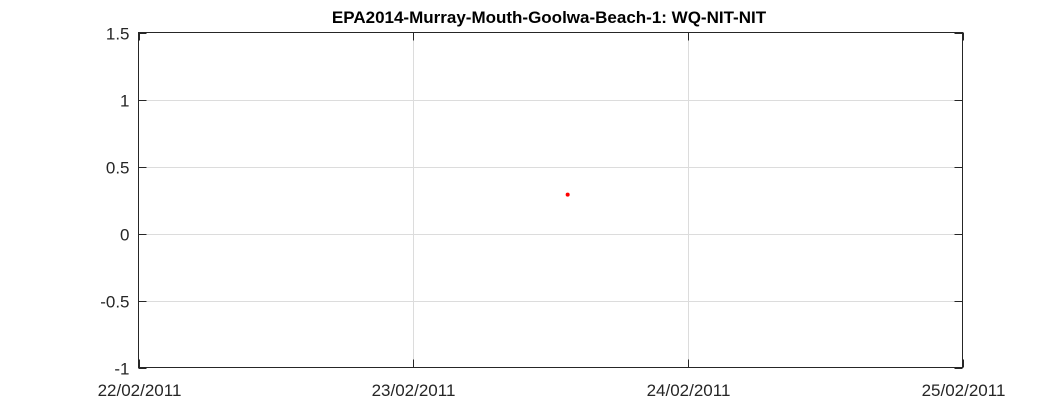 This screenshot has width=1063, height=413. Describe the element at coordinates (124, 101) in the screenshot. I see `y-tick-label: 1` at that location.